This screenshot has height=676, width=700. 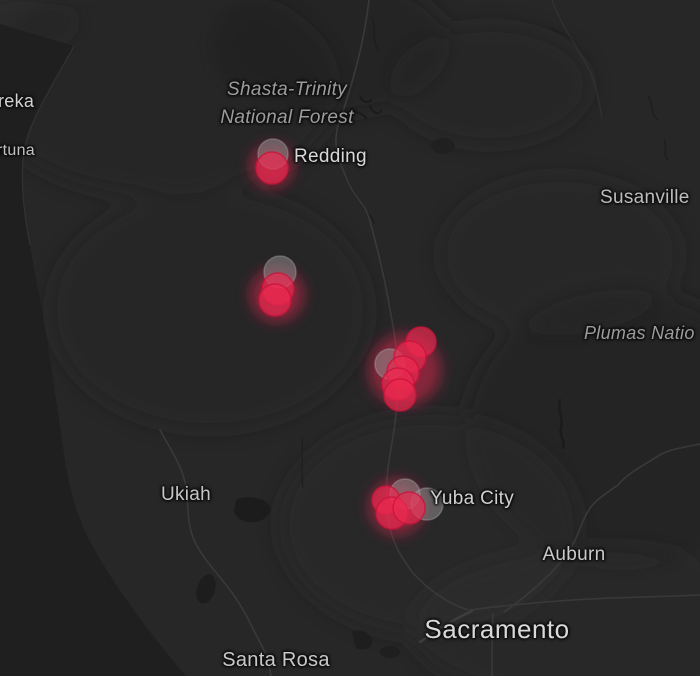 I want to click on map-marker-redding-incident, so click(x=272, y=168).